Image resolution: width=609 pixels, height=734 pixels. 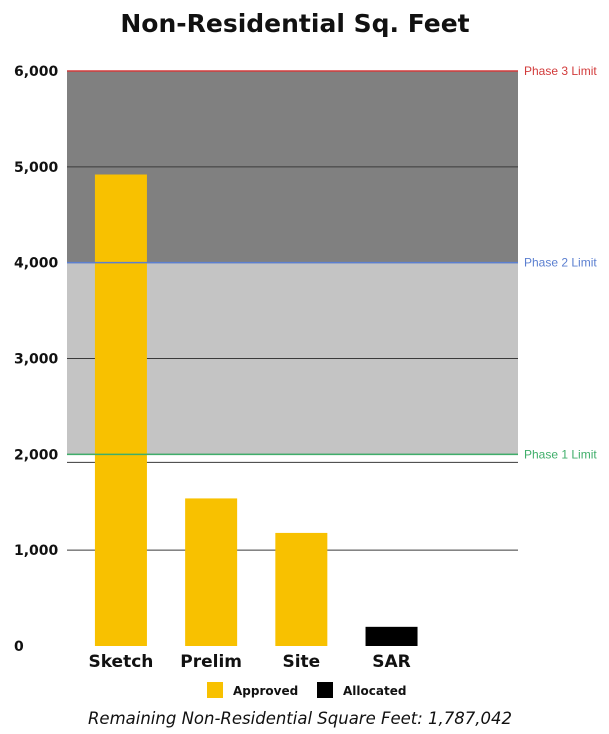 What do you see at coordinates (215, 690) in the screenshot?
I see `legend-swatch-approved` at bounding box center [215, 690].